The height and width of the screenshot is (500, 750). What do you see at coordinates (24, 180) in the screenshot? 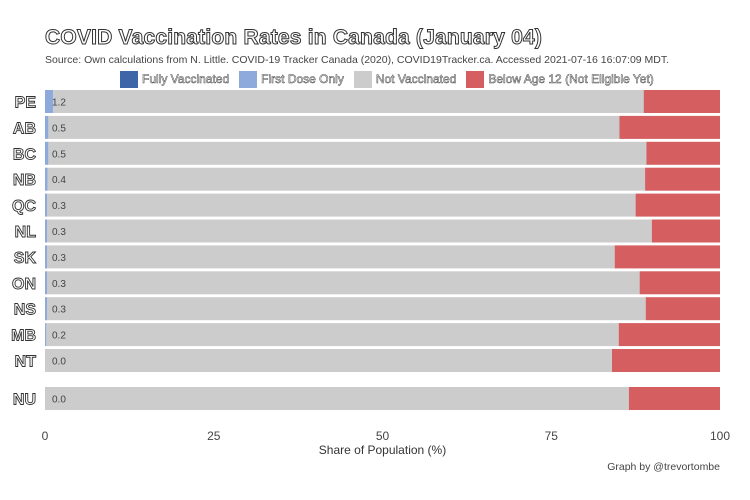
I see `category-label-nb: NB` at bounding box center [24, 180].